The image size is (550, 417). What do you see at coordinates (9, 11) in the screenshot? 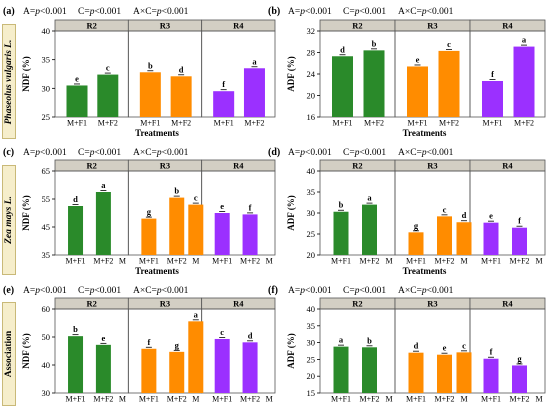
I see `panel-tag: (a)` at bounding box center [9, 11].